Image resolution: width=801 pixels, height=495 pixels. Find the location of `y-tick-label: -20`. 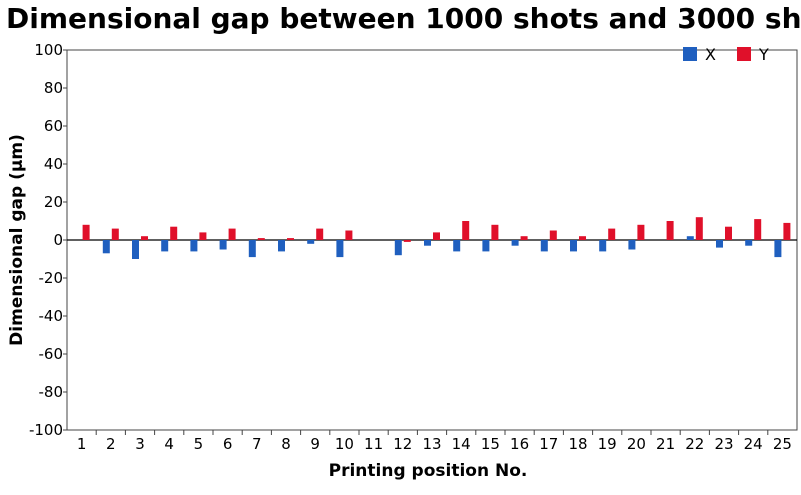

y-tick-label: -20 is located at coordinates (51, 278).